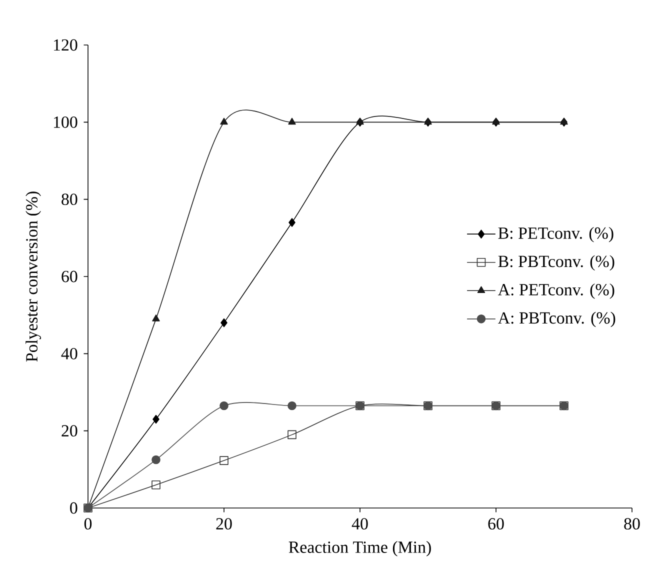 This screenshot has height=581, width=650. What do you see at coordinates (557, 320) in the screenshot?
I see `legend-label: A: PBTconv. (%)` at bounding box center [557, 320].